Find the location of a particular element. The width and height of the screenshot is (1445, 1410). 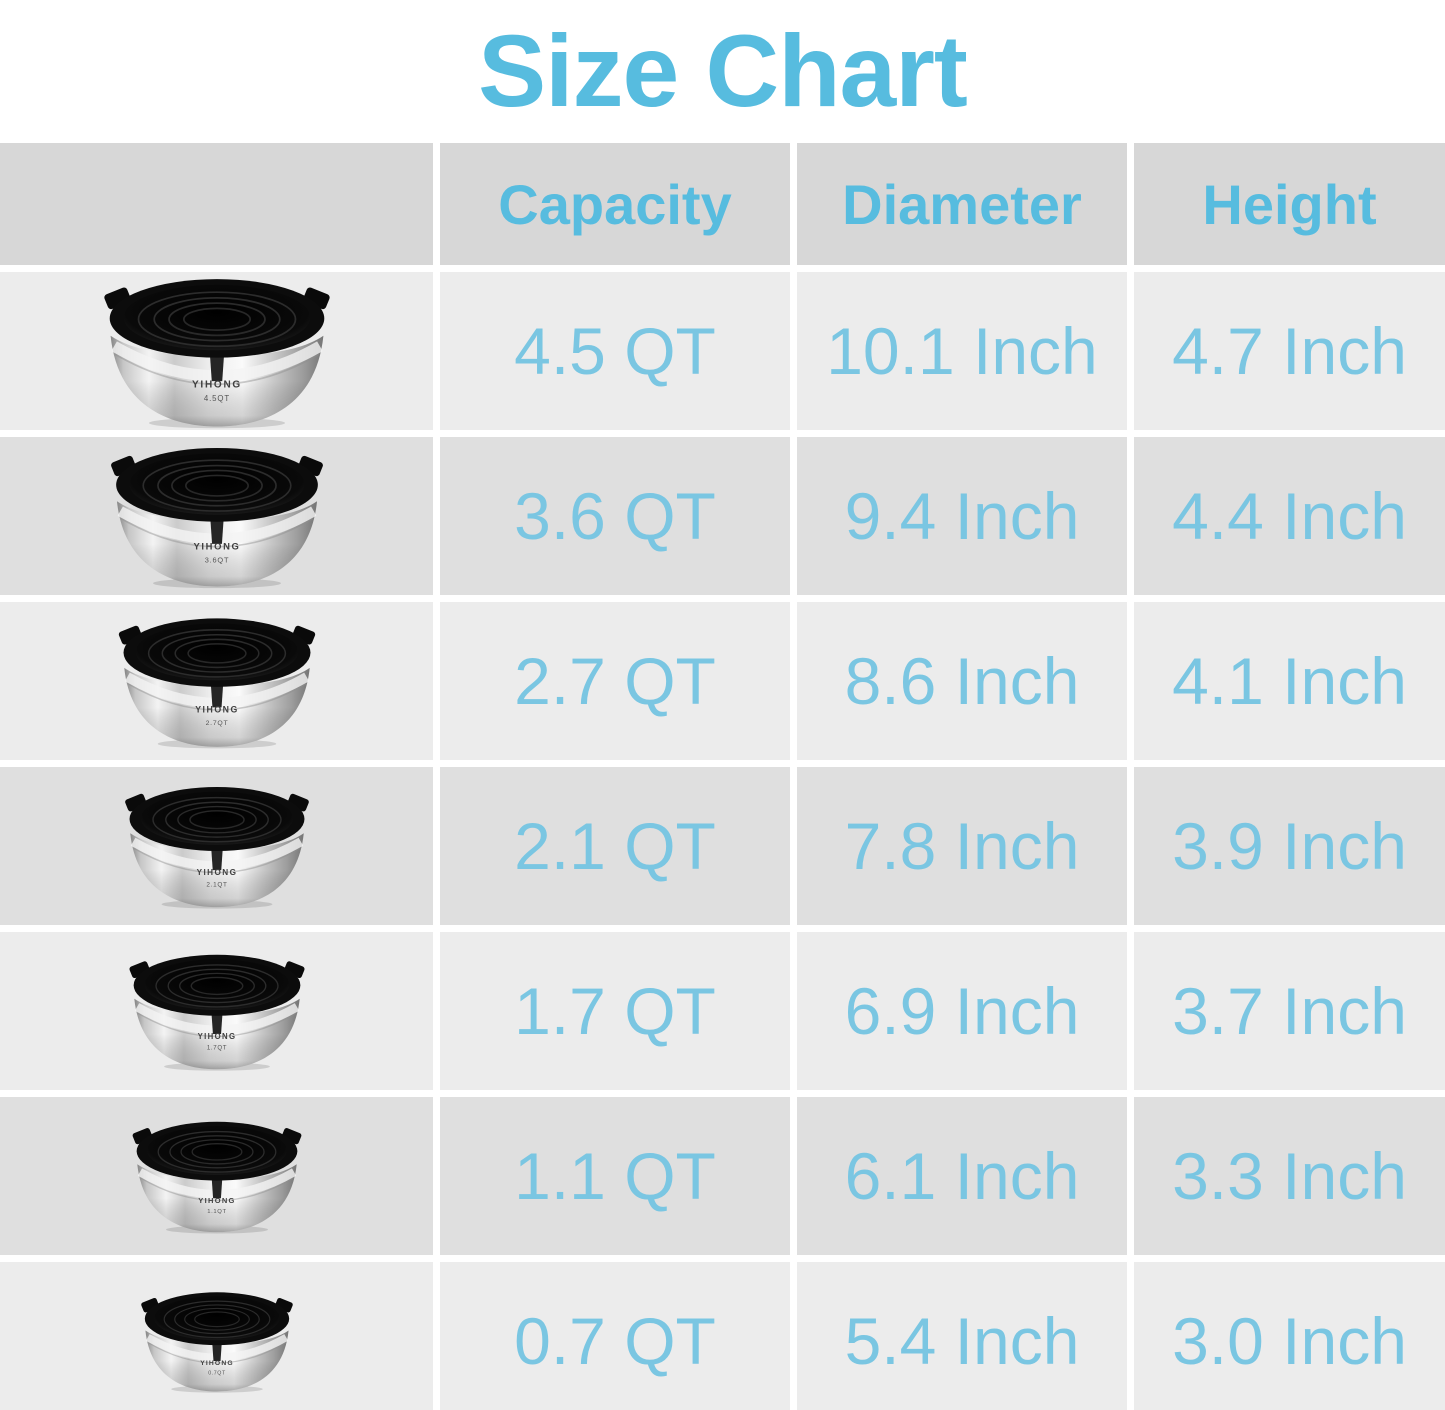

mixing-bowl-image: YIHONG 3.6QT is located at coordinates (216, 518).